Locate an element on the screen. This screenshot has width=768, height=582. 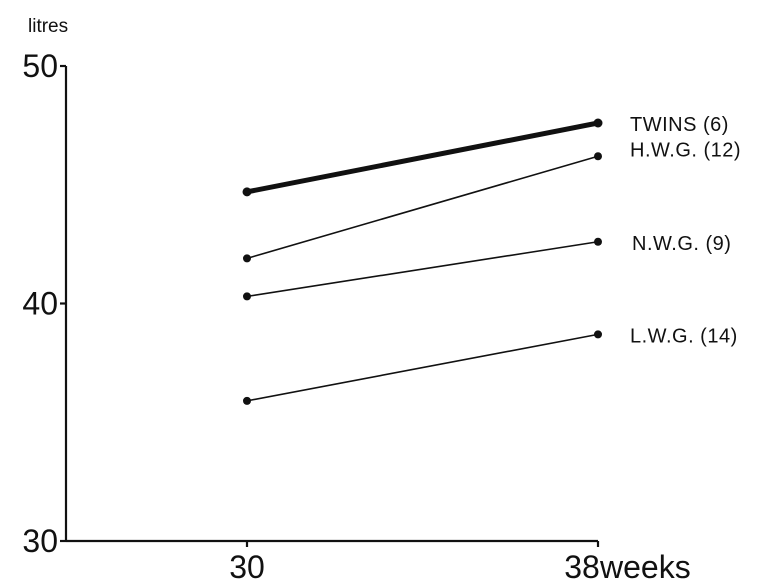
y-axis-unit-label: litres is located at coordinates (48, 26).